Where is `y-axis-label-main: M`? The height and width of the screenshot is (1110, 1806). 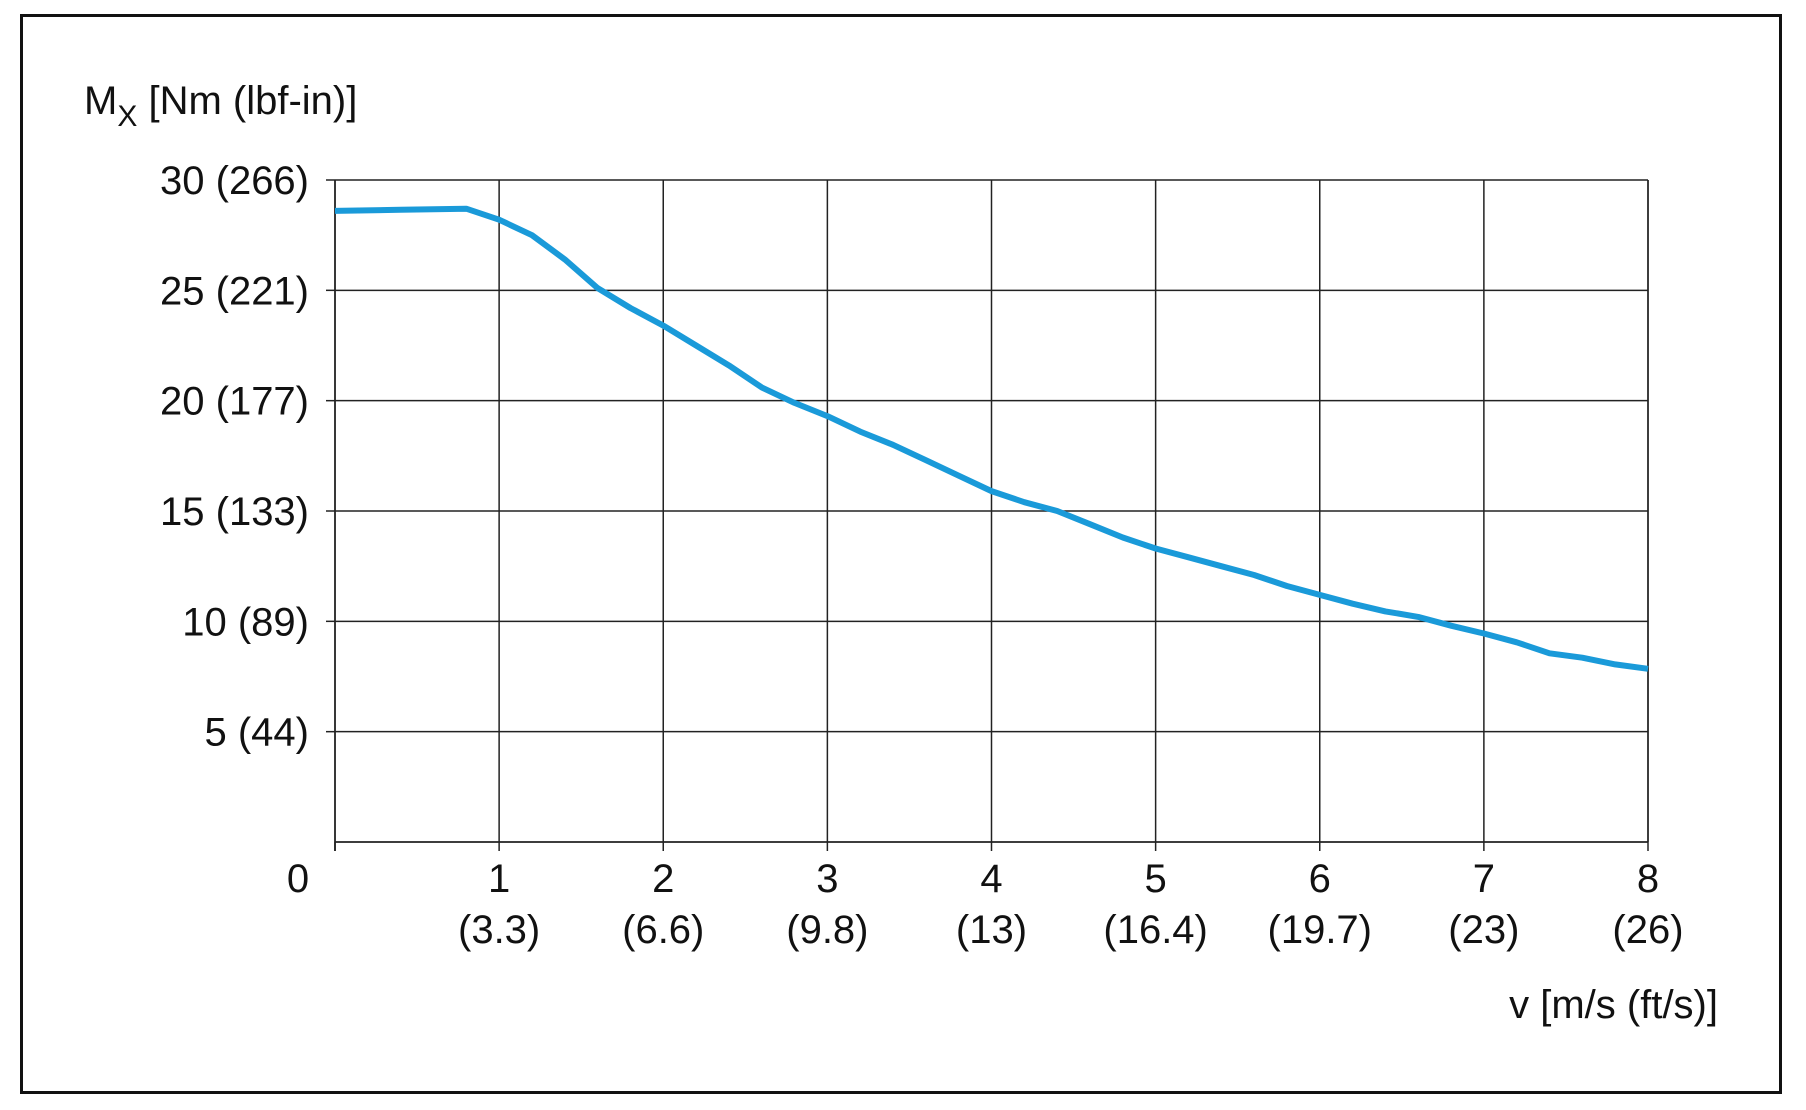
y-axis-label-main: M is located at coordinates (100, 101).